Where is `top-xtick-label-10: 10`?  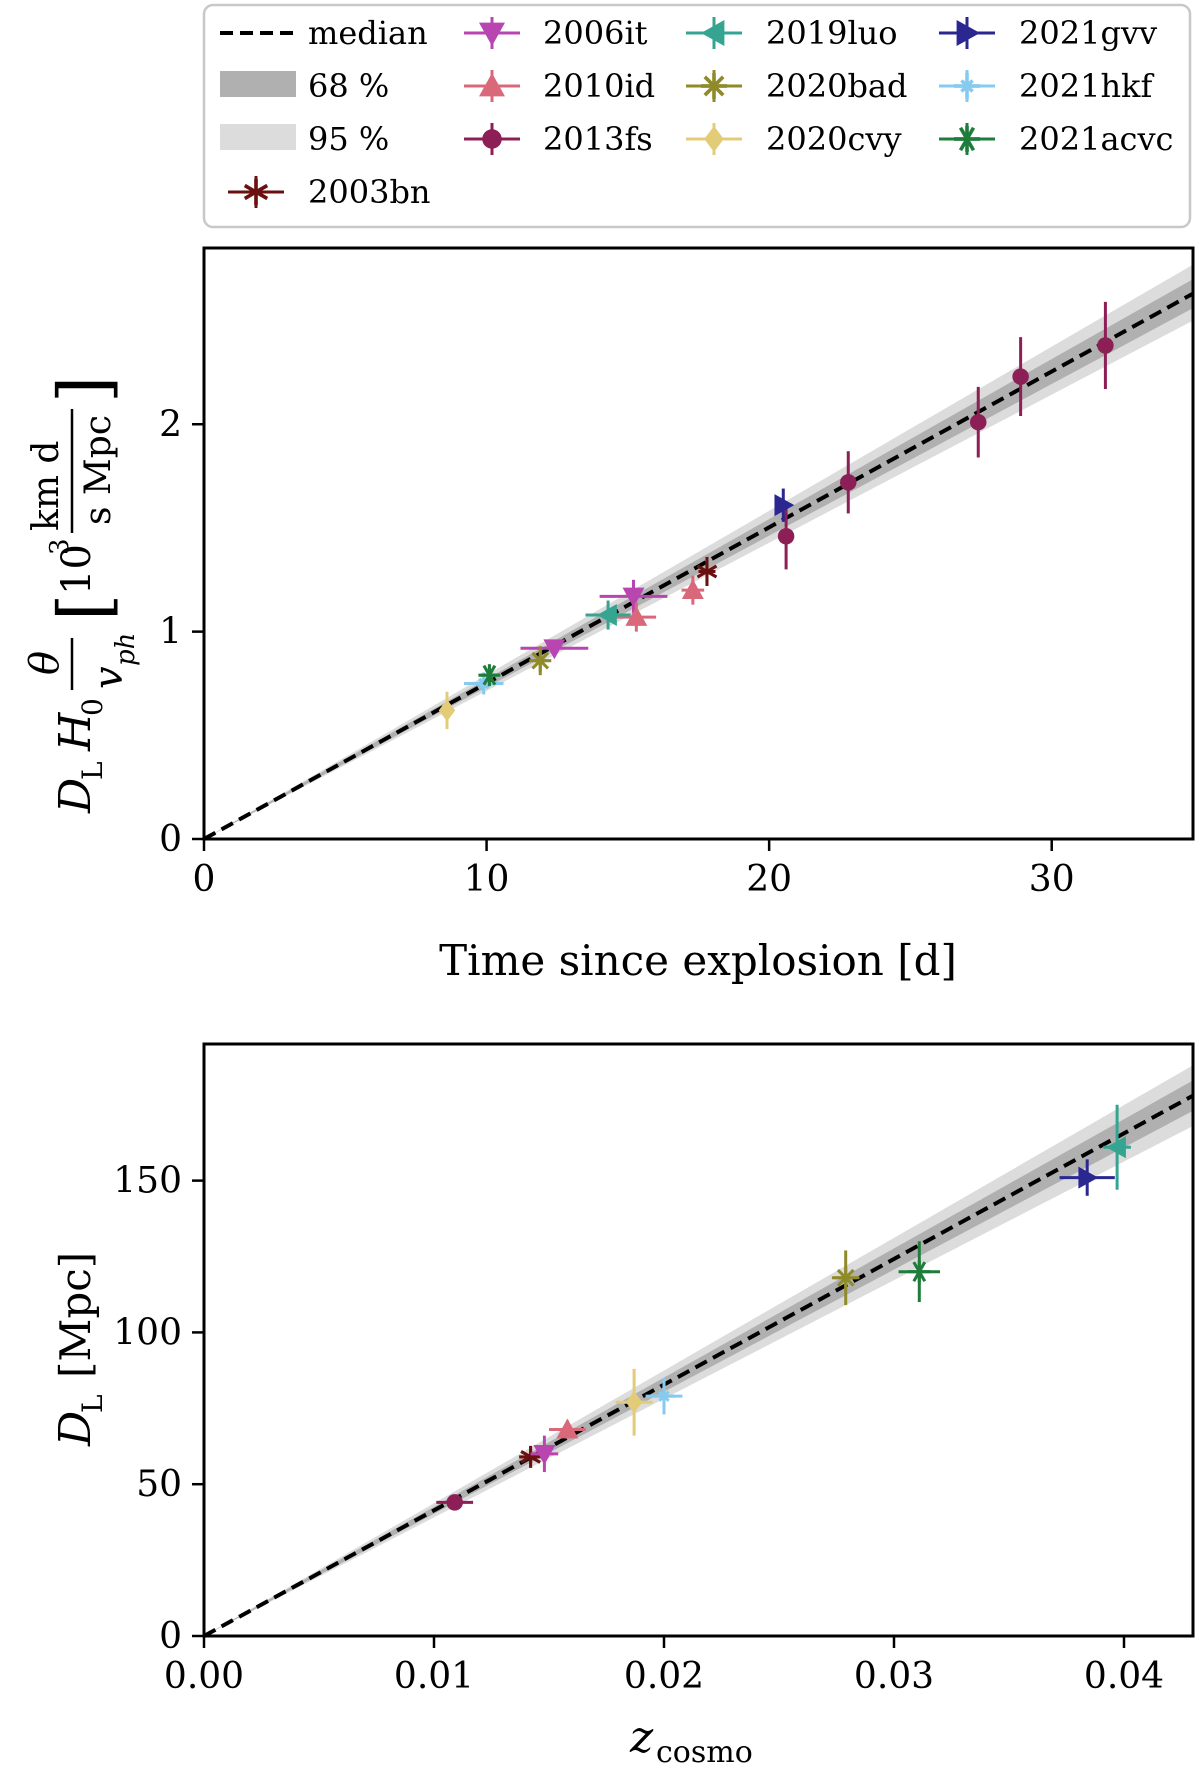 top-xtick-label-10: 10 is located at coordinates (487, 879).